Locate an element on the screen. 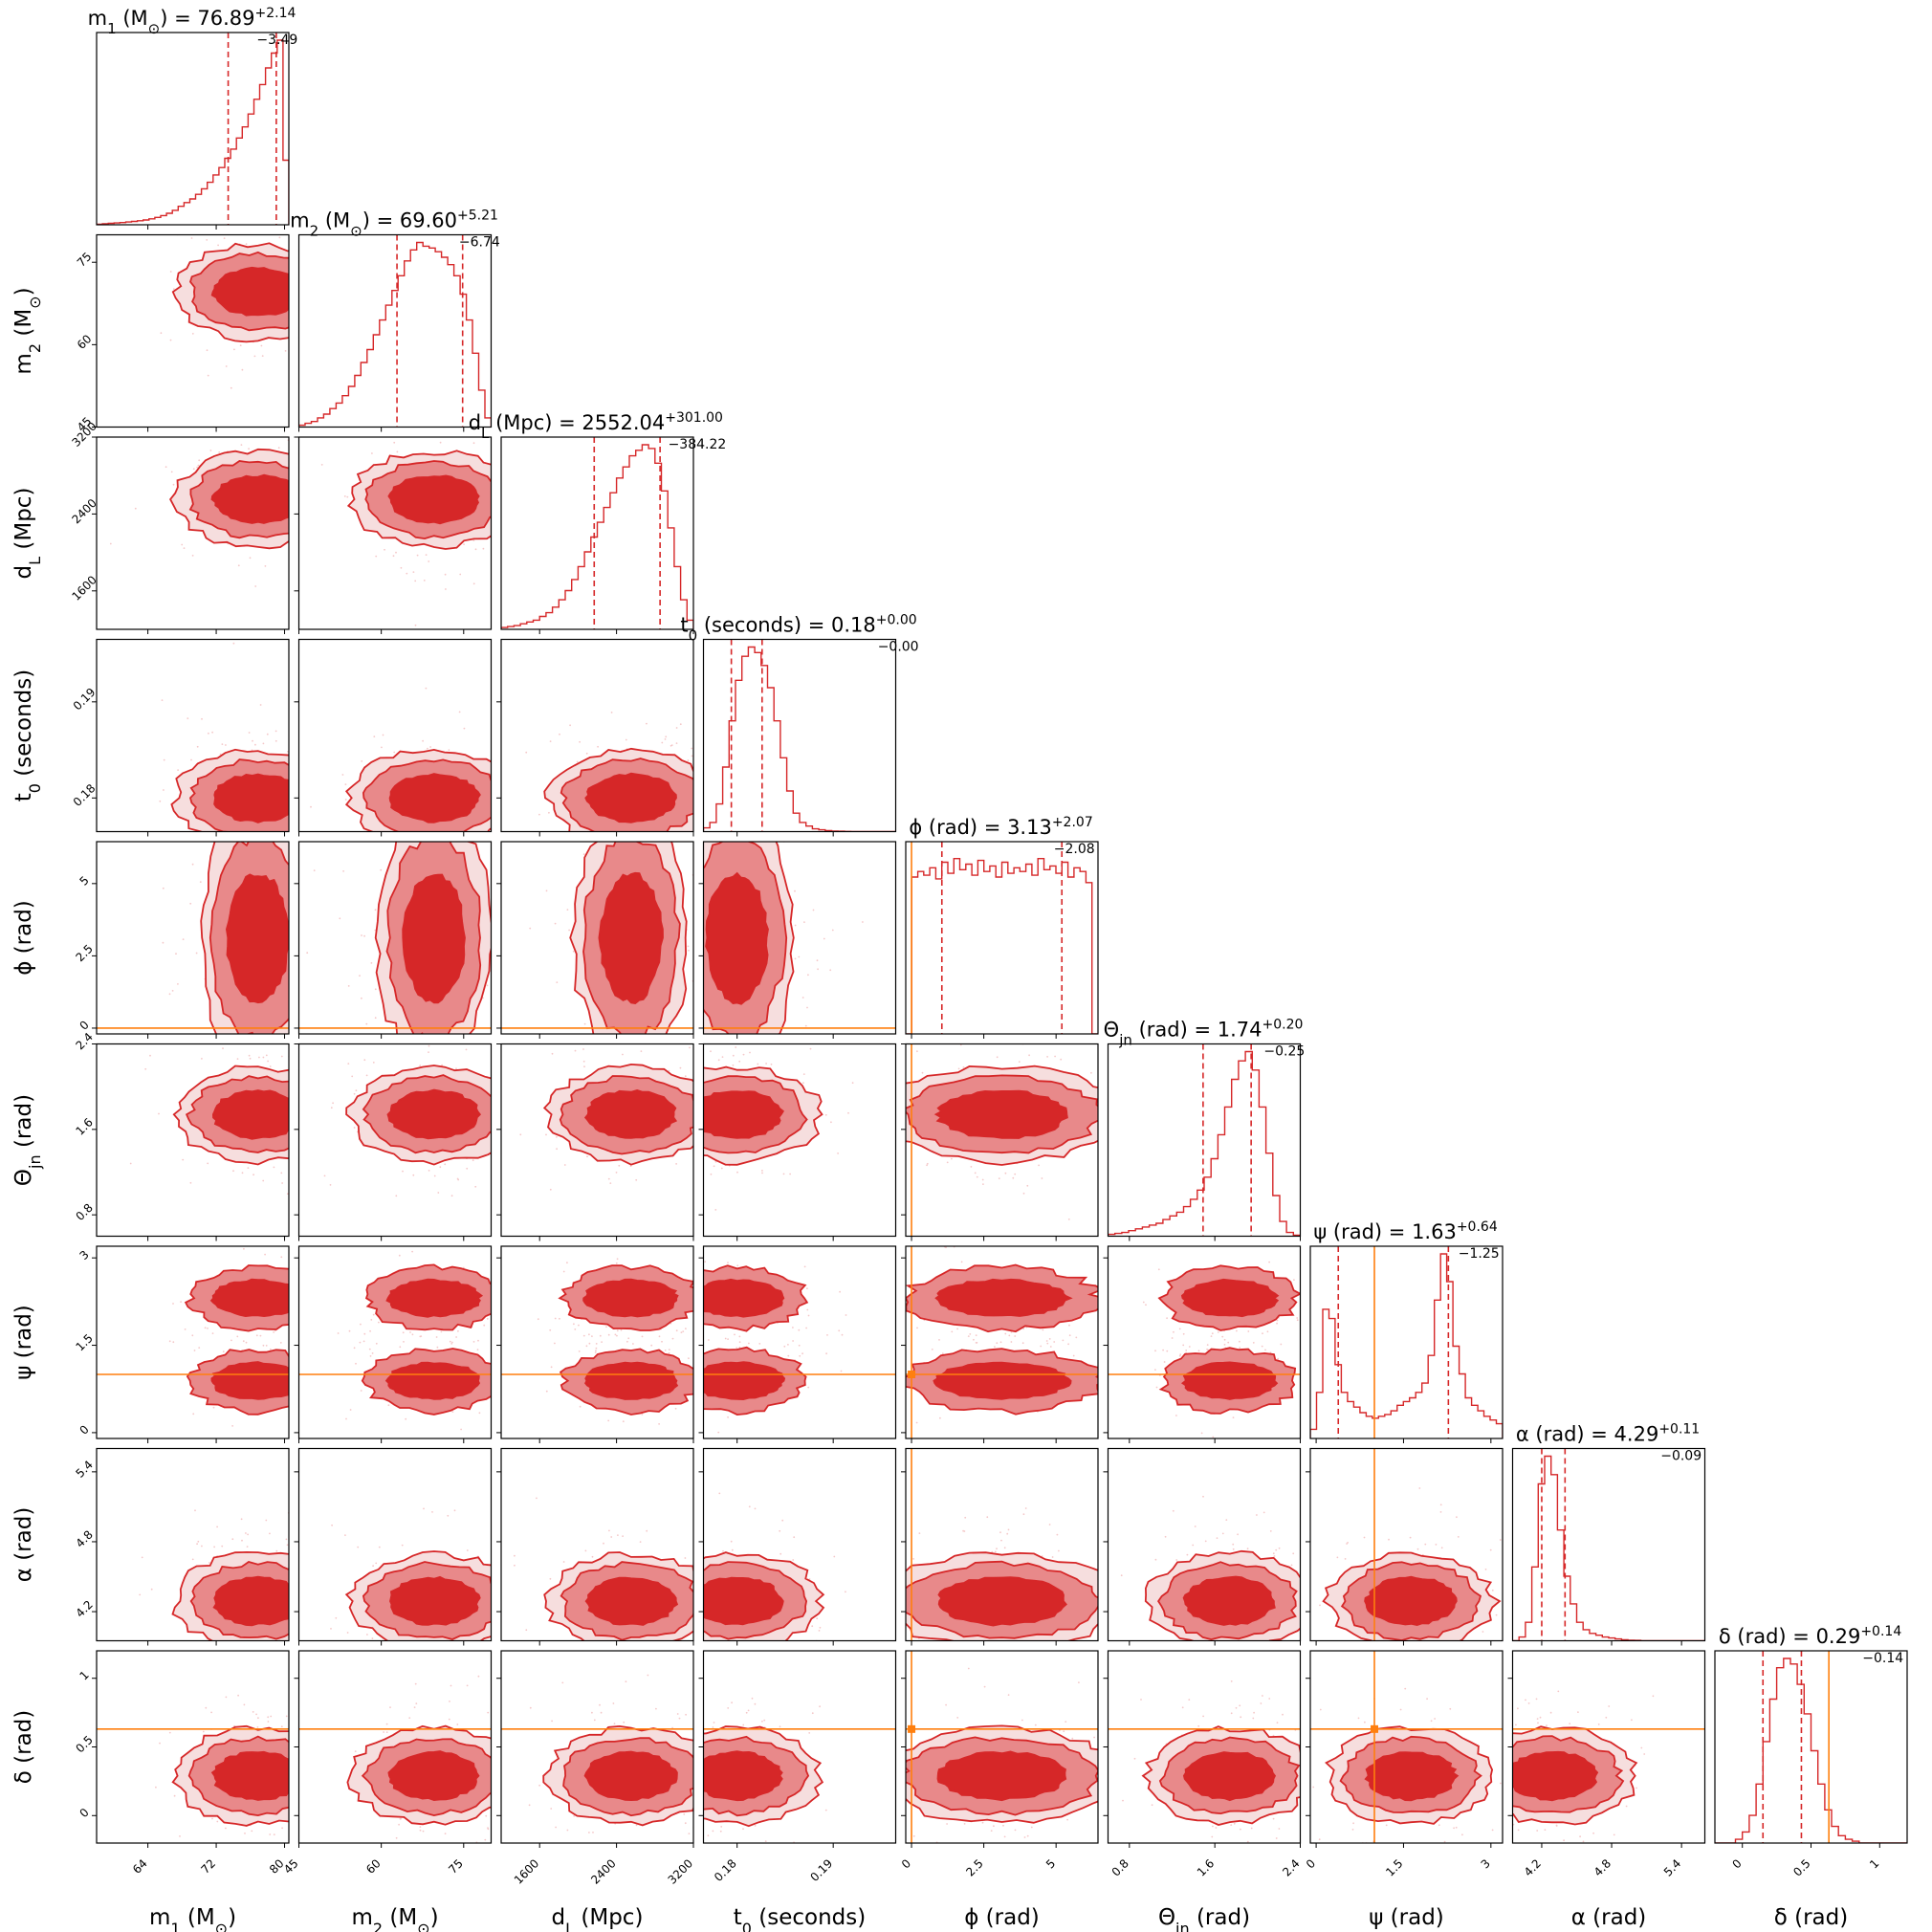 This screenshot has width=1932, height=1932. param-title-phi: ϕ (rad) = 3.13+2.07 −2.08 is located at coordinates (1001, 836).